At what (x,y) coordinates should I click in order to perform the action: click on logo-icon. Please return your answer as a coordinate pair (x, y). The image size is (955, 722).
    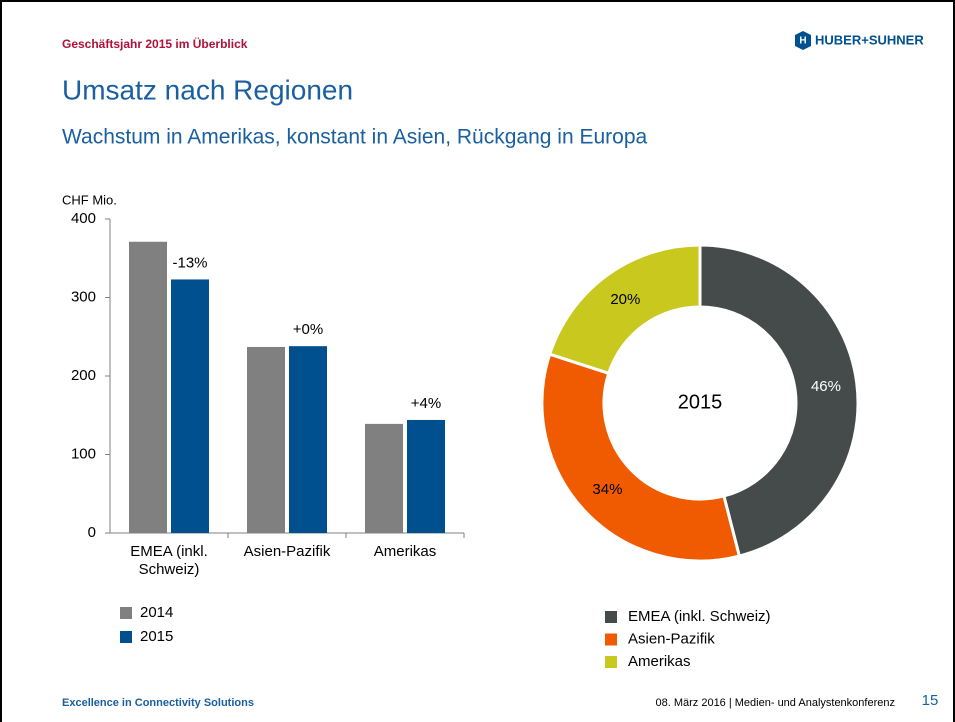
    Looking at the image, I should click on (803, 40).